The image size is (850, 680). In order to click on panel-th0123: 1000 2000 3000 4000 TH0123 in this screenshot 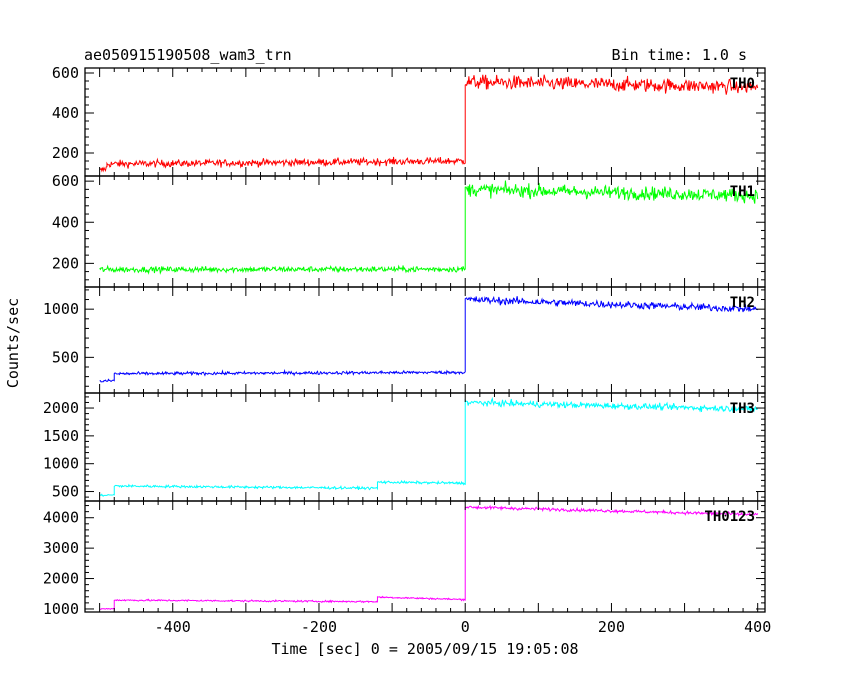, I will do `click(404, 559)`.